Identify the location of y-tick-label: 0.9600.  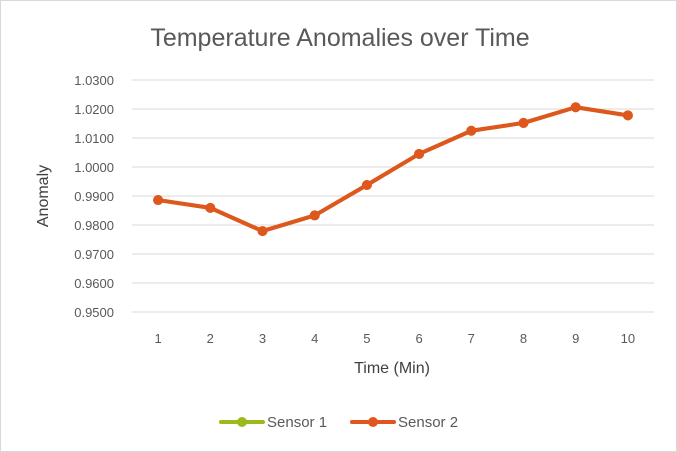
(94, 283).